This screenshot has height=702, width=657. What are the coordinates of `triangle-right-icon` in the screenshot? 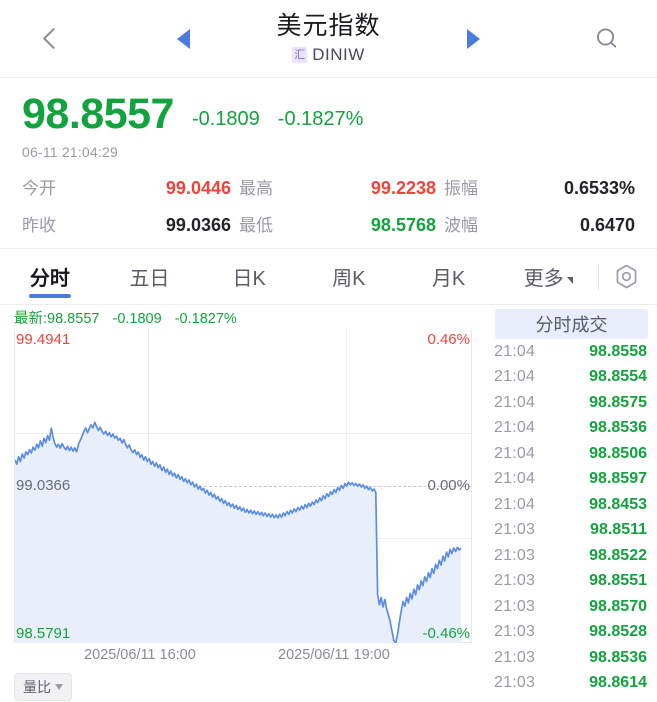 It's located at (473, 38).